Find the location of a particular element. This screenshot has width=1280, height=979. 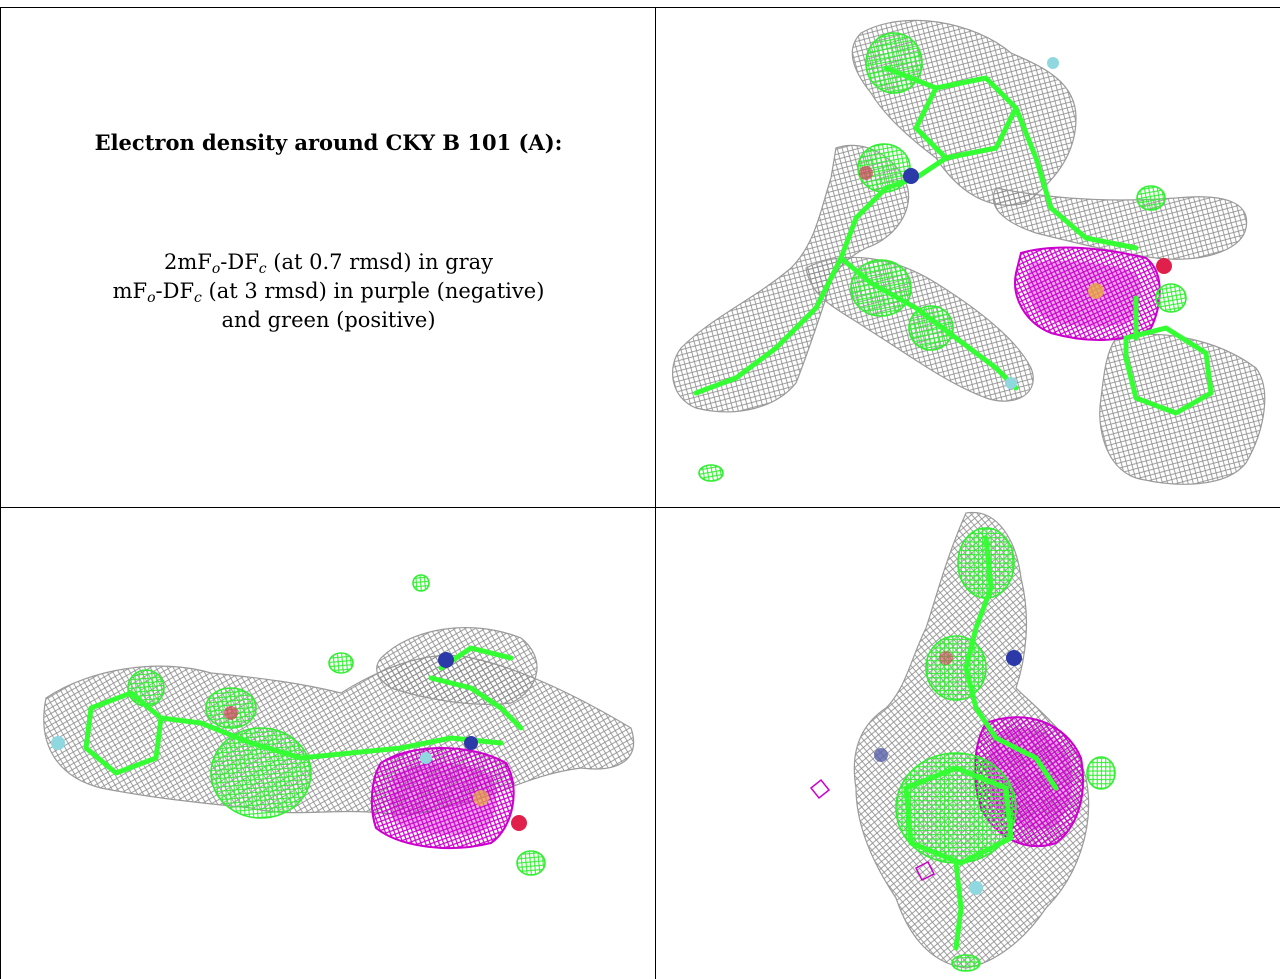

caption-line-2: mFo-DFc (at 3 rmsd) in purple (negative) is located at coordinates (328, 292).